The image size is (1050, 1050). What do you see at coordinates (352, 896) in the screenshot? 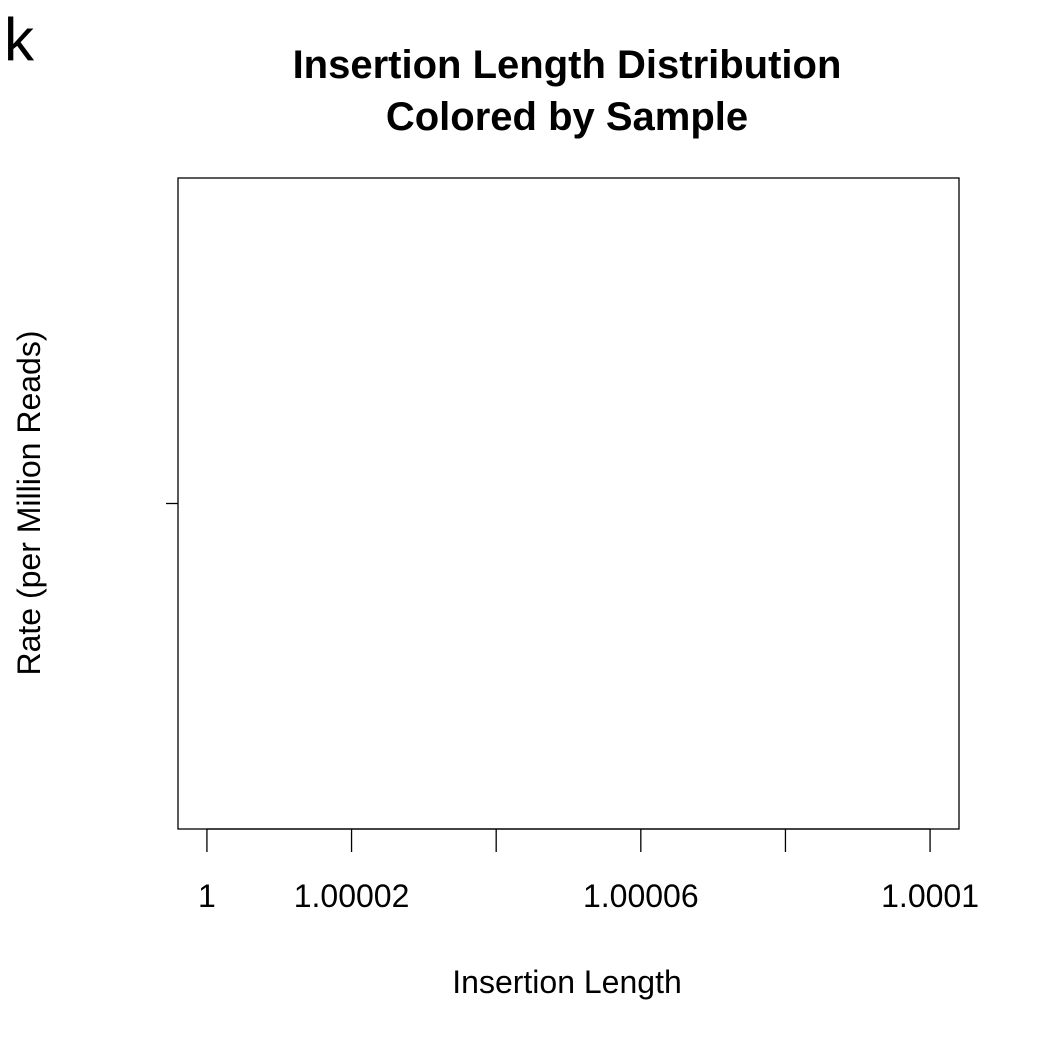
I see `x-tick-label: 1.00002` at bounding box center [352, 896].